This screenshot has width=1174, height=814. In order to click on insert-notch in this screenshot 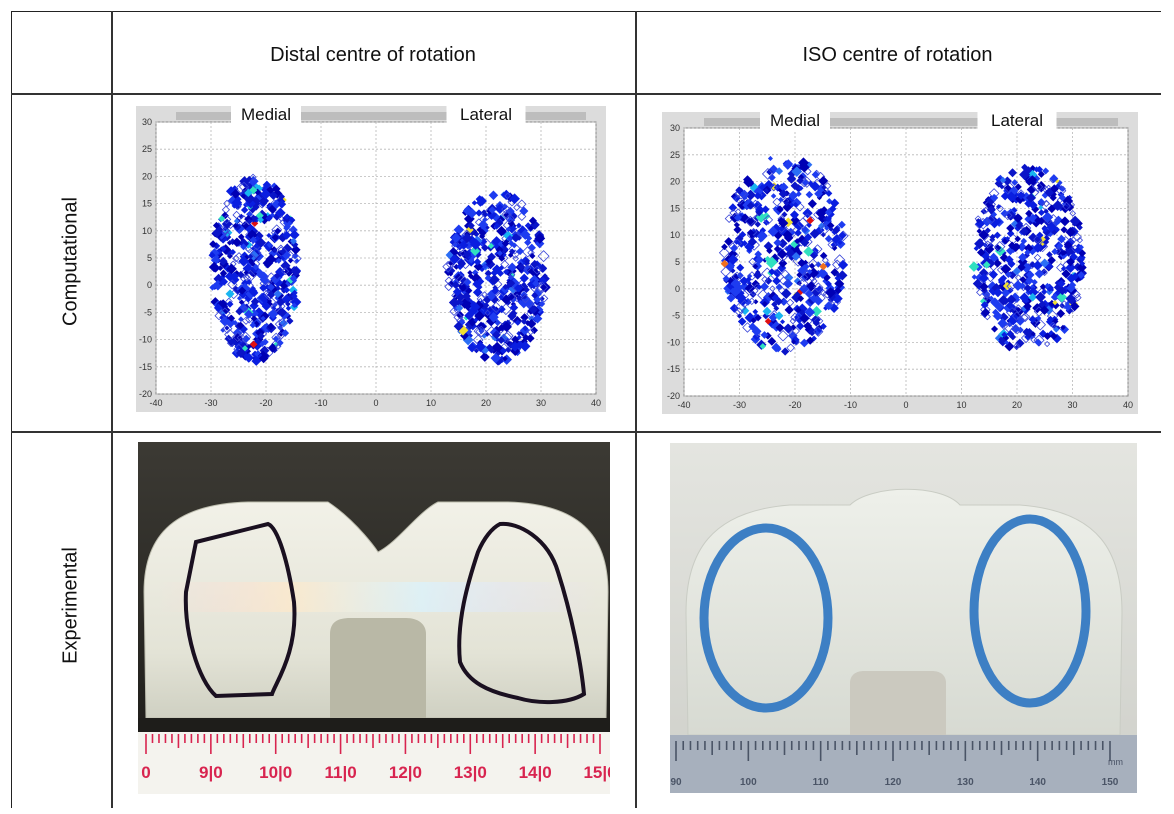, I will do `click(898, 703)`.